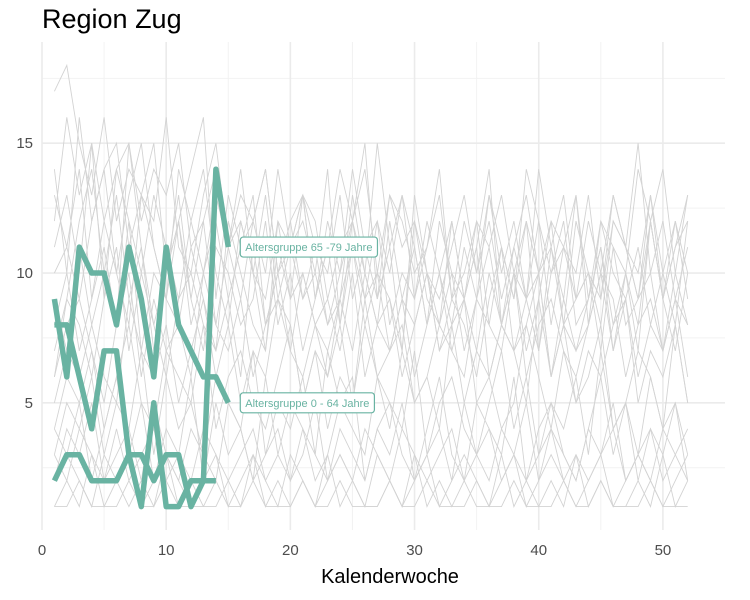 The height and width of the screenshot is (600, 750). What do you see at coordinates (538, 550) in the screenshot?
I see `x-tick-label: 40` at bounding box center [538, 550].